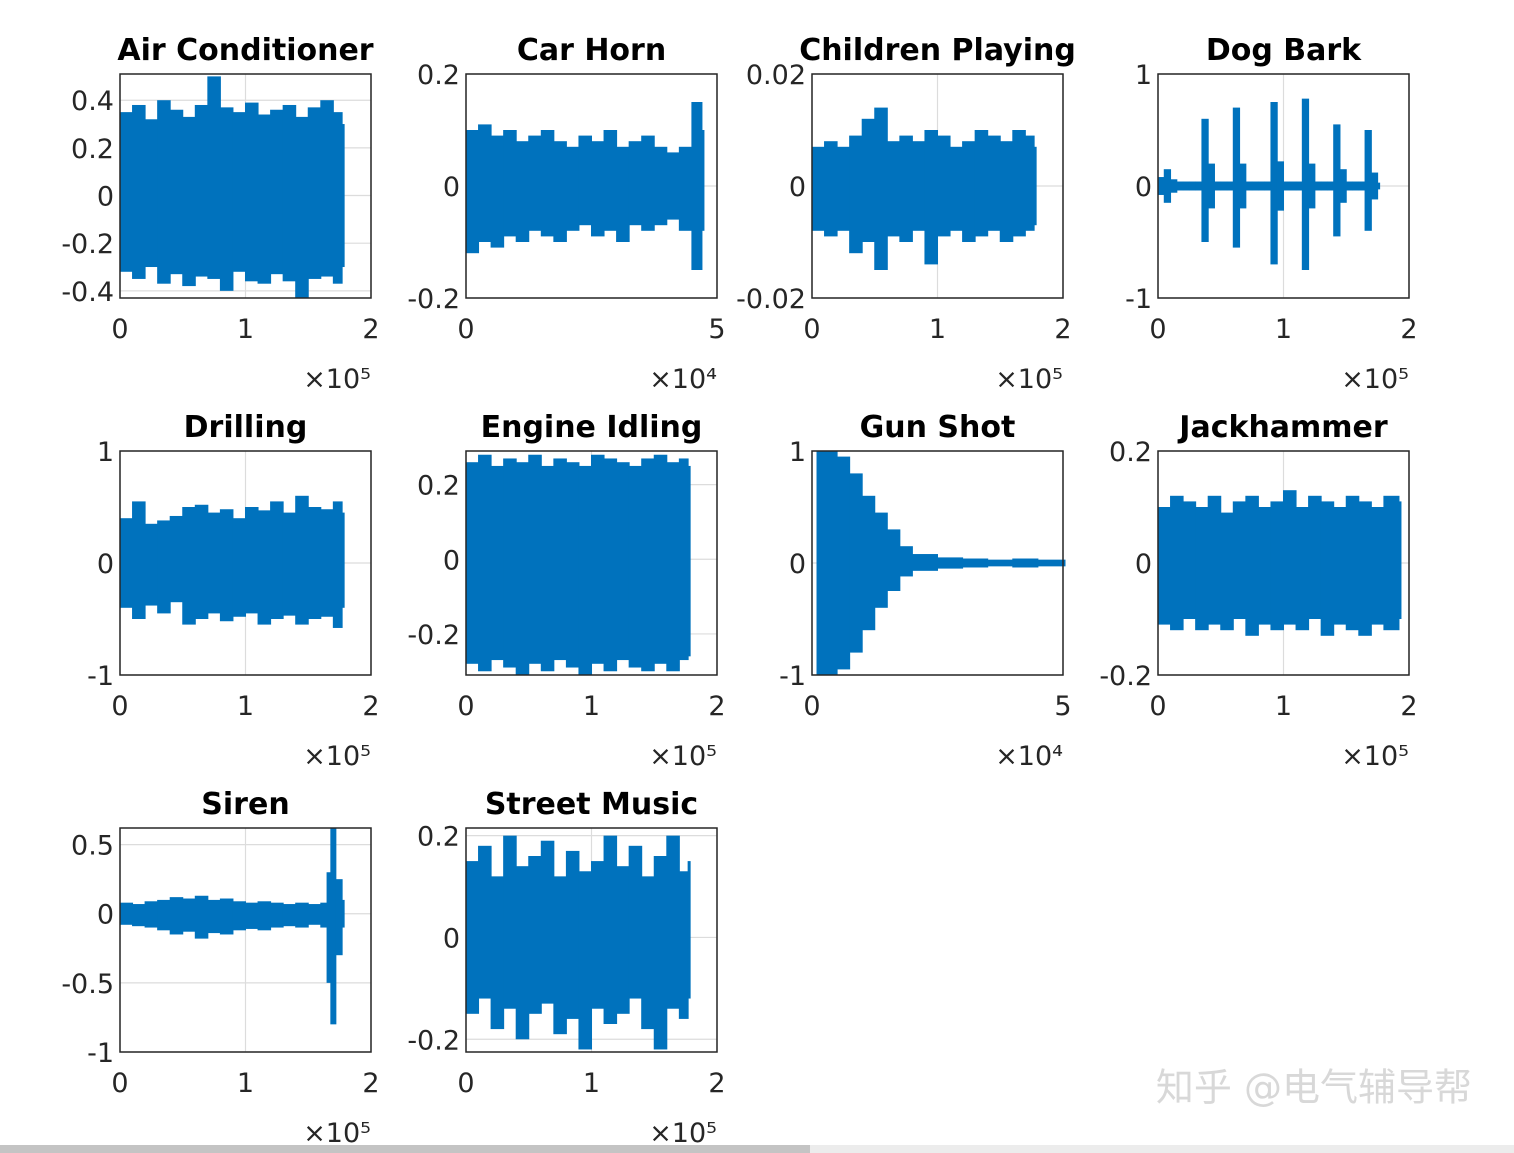 The image size is (1514, 1153). What do you see at coordinates (337, 756) in the screenshot?
I see `x-multiplier: ×10⁵` at bounding box center [337, 756].